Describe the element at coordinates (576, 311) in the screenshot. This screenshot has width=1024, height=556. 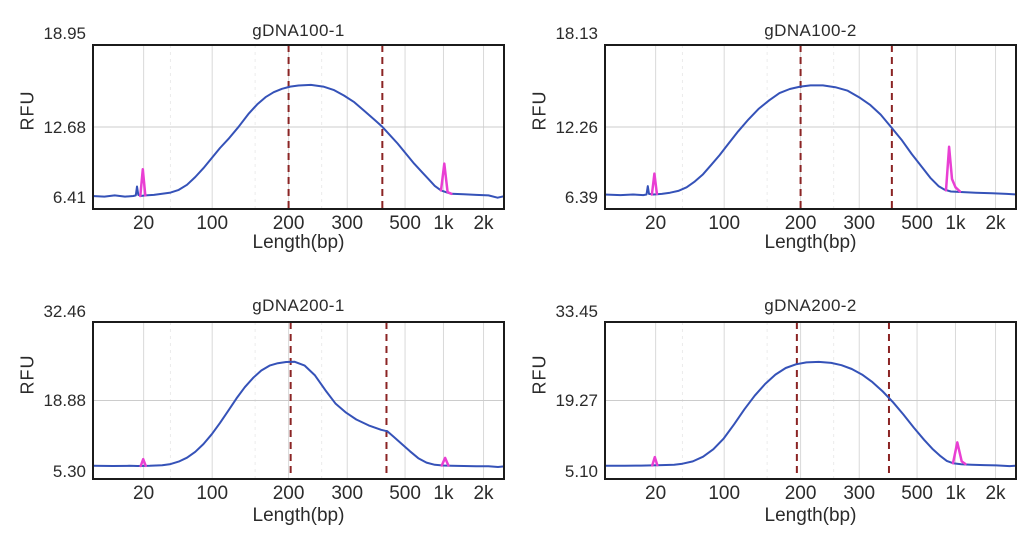
I see `y-tick-max: 33.45` at that location.